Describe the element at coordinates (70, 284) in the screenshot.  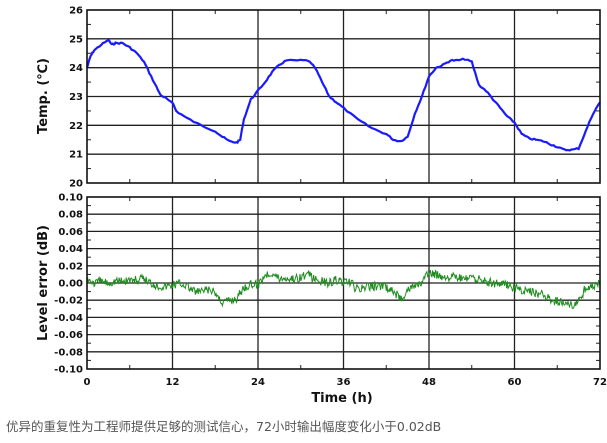
I see `y-tick-label: 0.00` at that location.